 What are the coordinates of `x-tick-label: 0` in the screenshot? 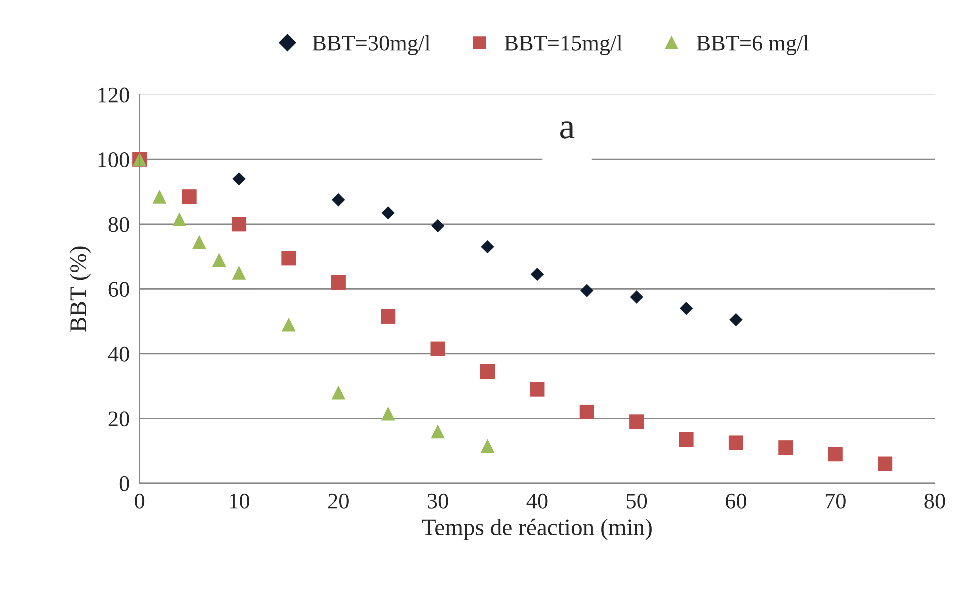 It's located at (140, 501).